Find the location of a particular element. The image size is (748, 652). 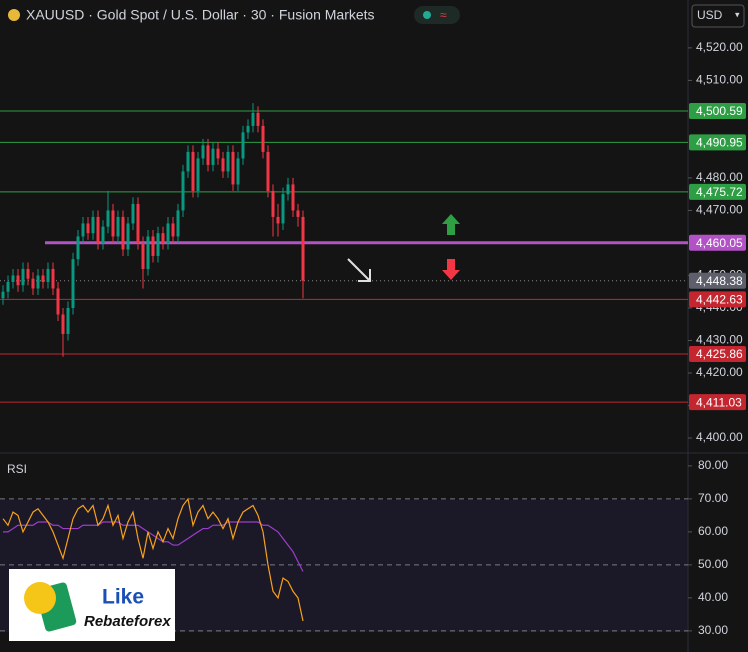

last-price-box is located at coordinates (717, 280).